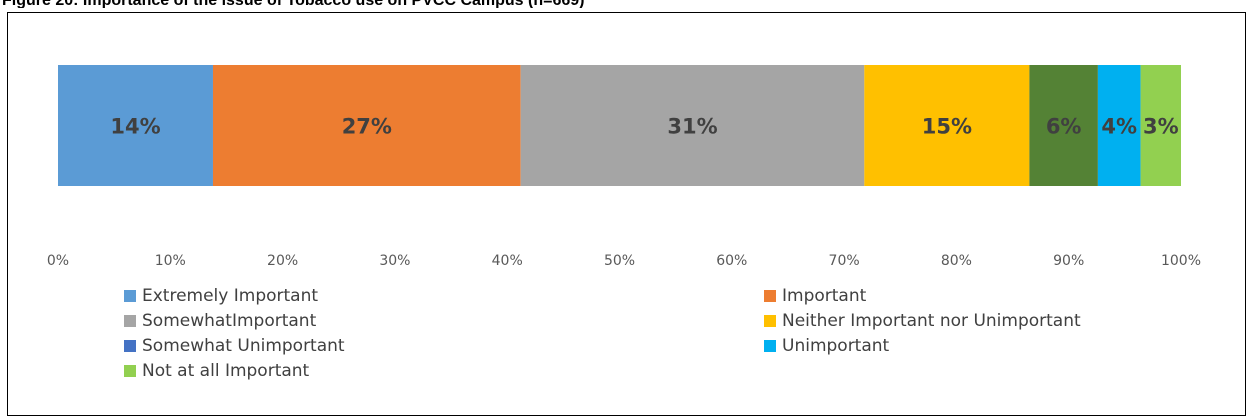 The height and width of the screenshot is (419, 1252). I want to click on x-tick-label: 30%, so click(394, 261).